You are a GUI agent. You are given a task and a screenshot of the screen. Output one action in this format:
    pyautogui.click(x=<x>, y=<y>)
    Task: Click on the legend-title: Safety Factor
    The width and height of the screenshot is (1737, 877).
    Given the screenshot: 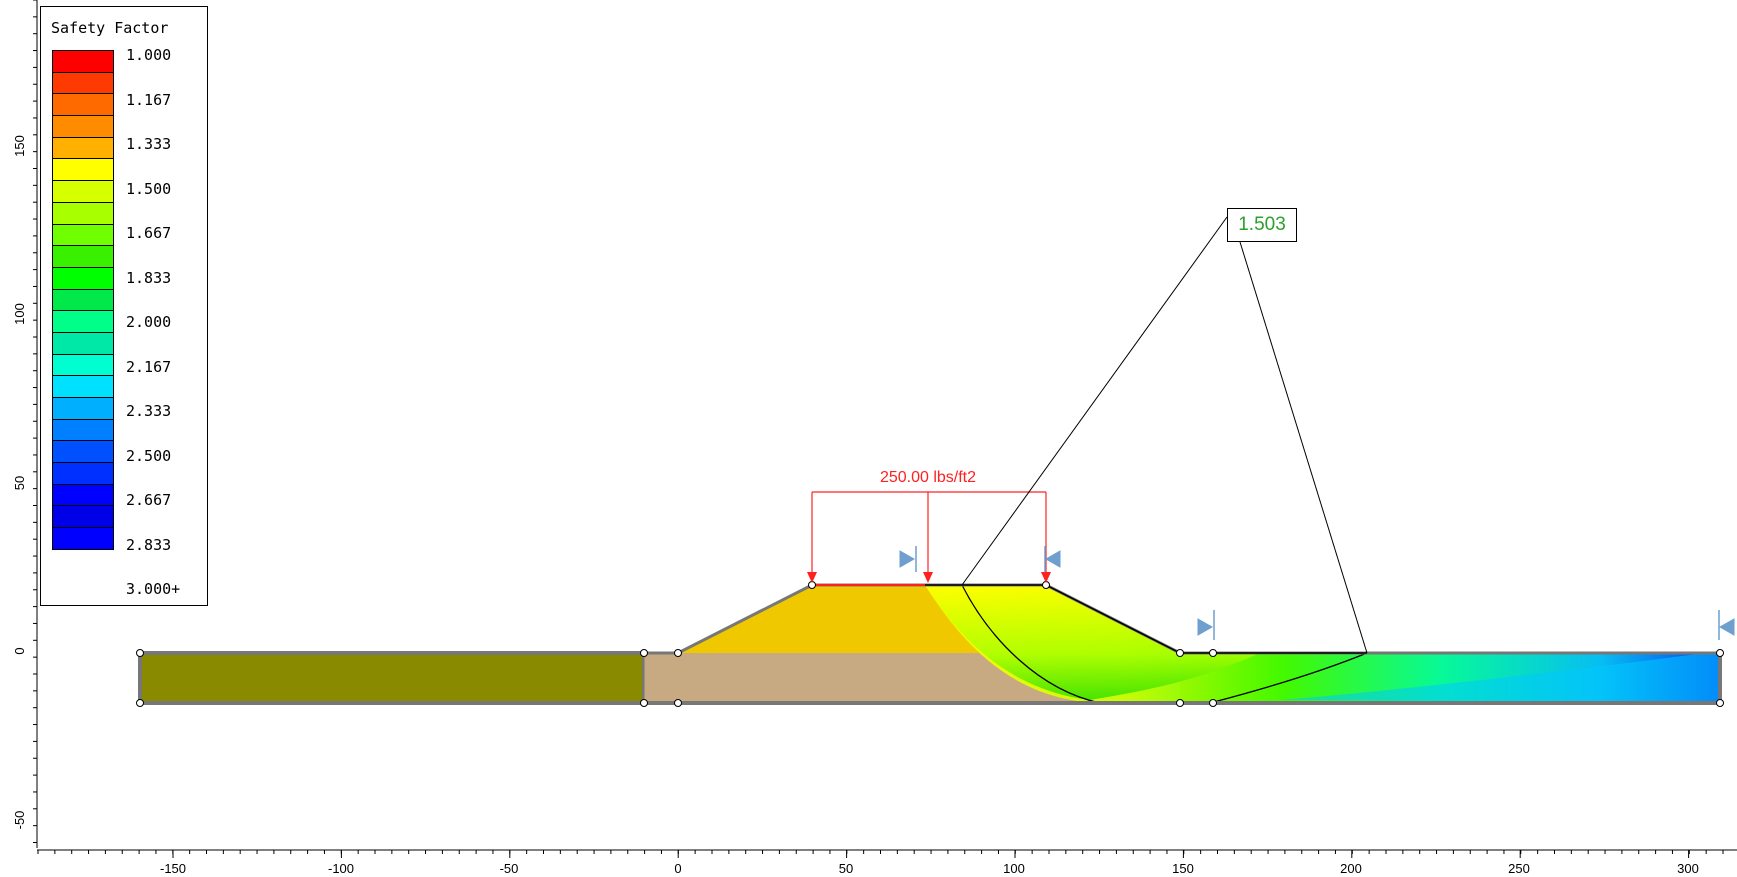 What is the action you would take?
    pyautogui.click(x=110, y=28)
    